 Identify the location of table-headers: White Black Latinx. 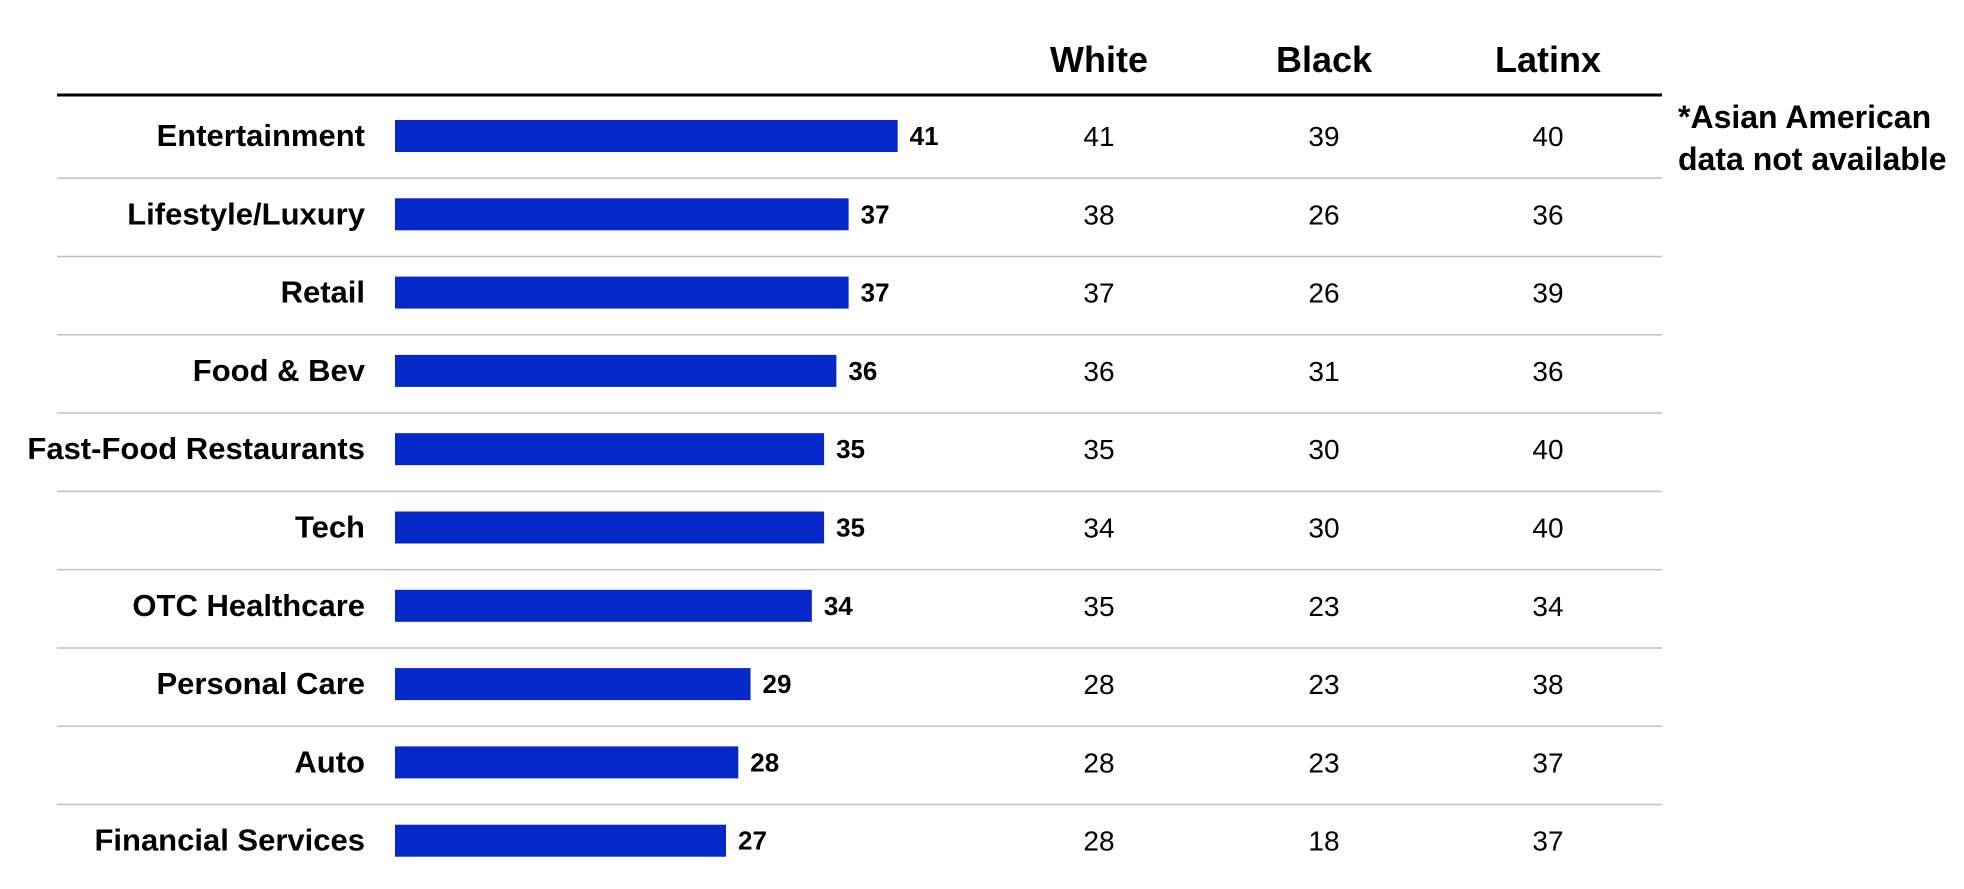
(1325, 59).